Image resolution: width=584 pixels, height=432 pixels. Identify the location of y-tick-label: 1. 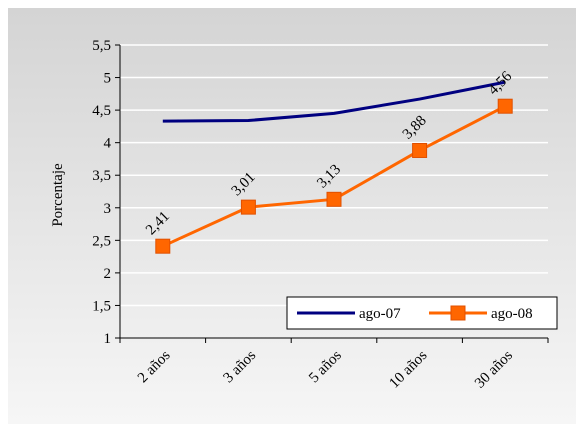
(108, 339).